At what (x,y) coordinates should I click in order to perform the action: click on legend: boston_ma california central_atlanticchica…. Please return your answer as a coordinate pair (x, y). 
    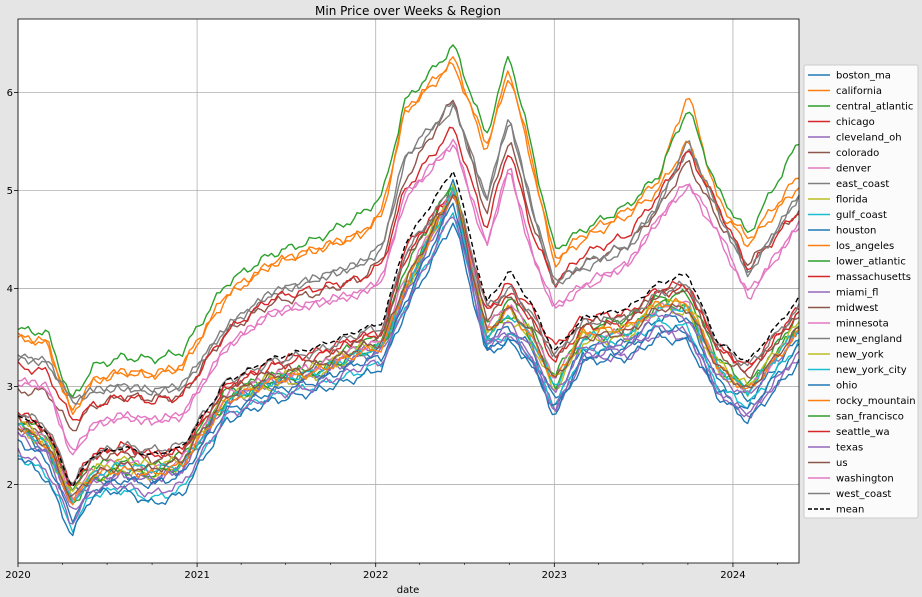
    Looking at the image, I should click on (861, 291).